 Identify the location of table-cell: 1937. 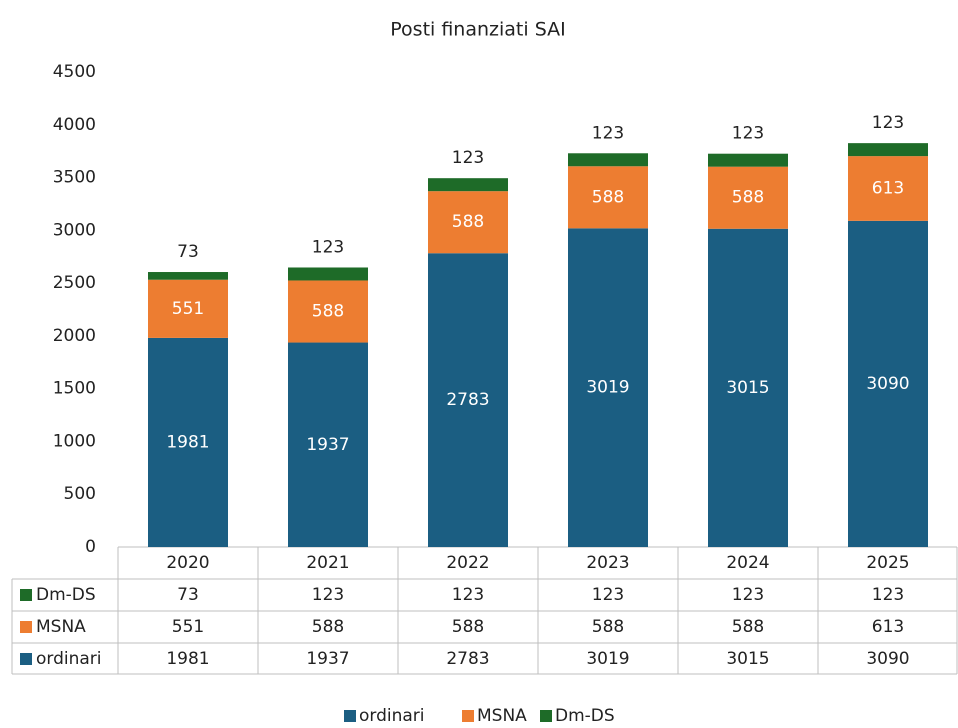
(327, 659).